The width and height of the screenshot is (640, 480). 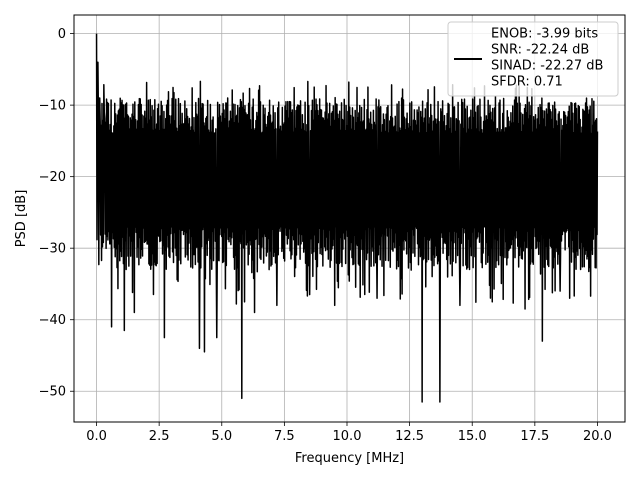 I want to click on legend-entry: SNR: -22.24 dB, so click(x=540, y=50).